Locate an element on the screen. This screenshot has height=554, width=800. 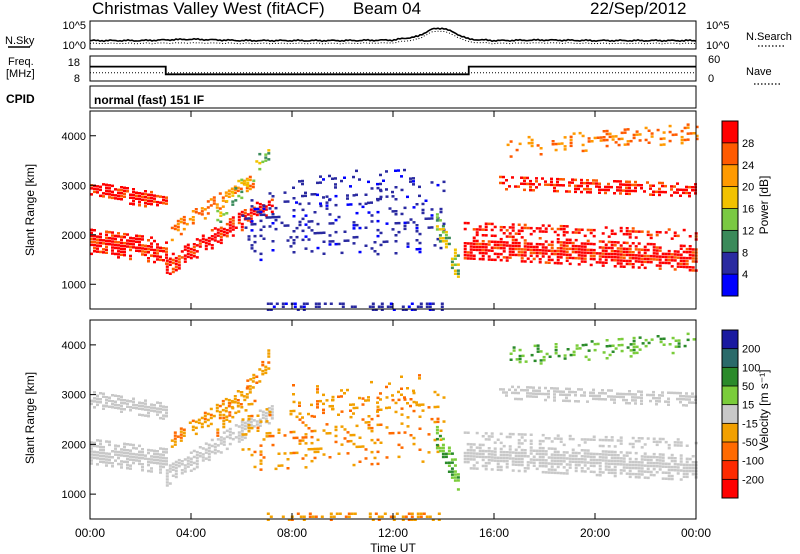
x-axis-title: Time UT is located at coordinates (393, 547).